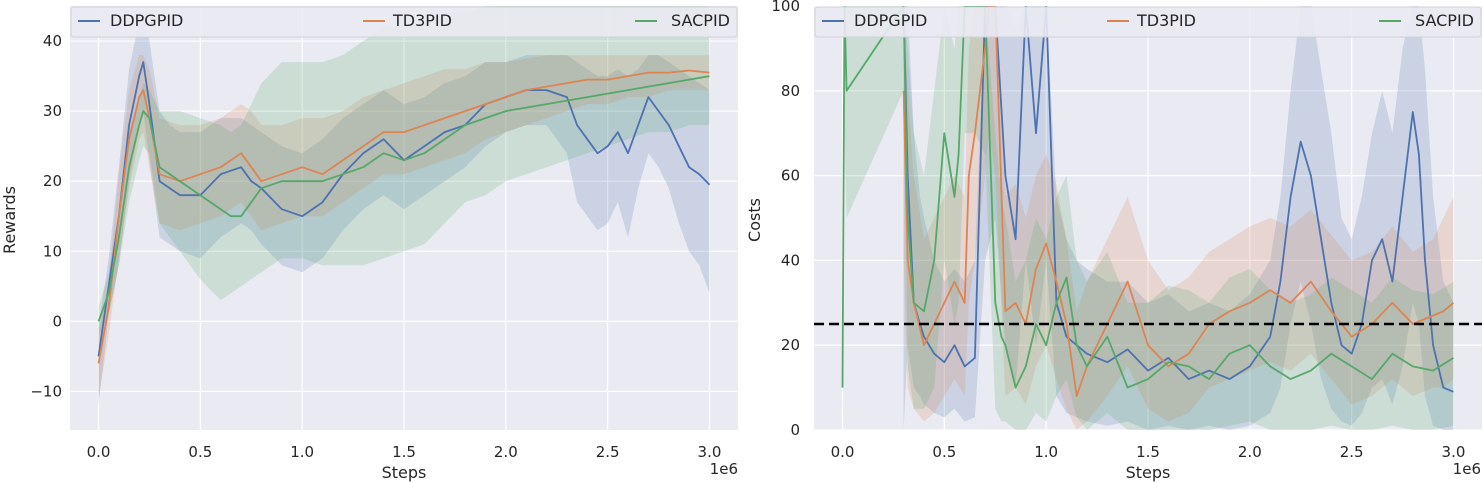 This screenshot has width=1483, height=483. I want to click on costs-x-offset-label: 1e6, so click(1467, 469).